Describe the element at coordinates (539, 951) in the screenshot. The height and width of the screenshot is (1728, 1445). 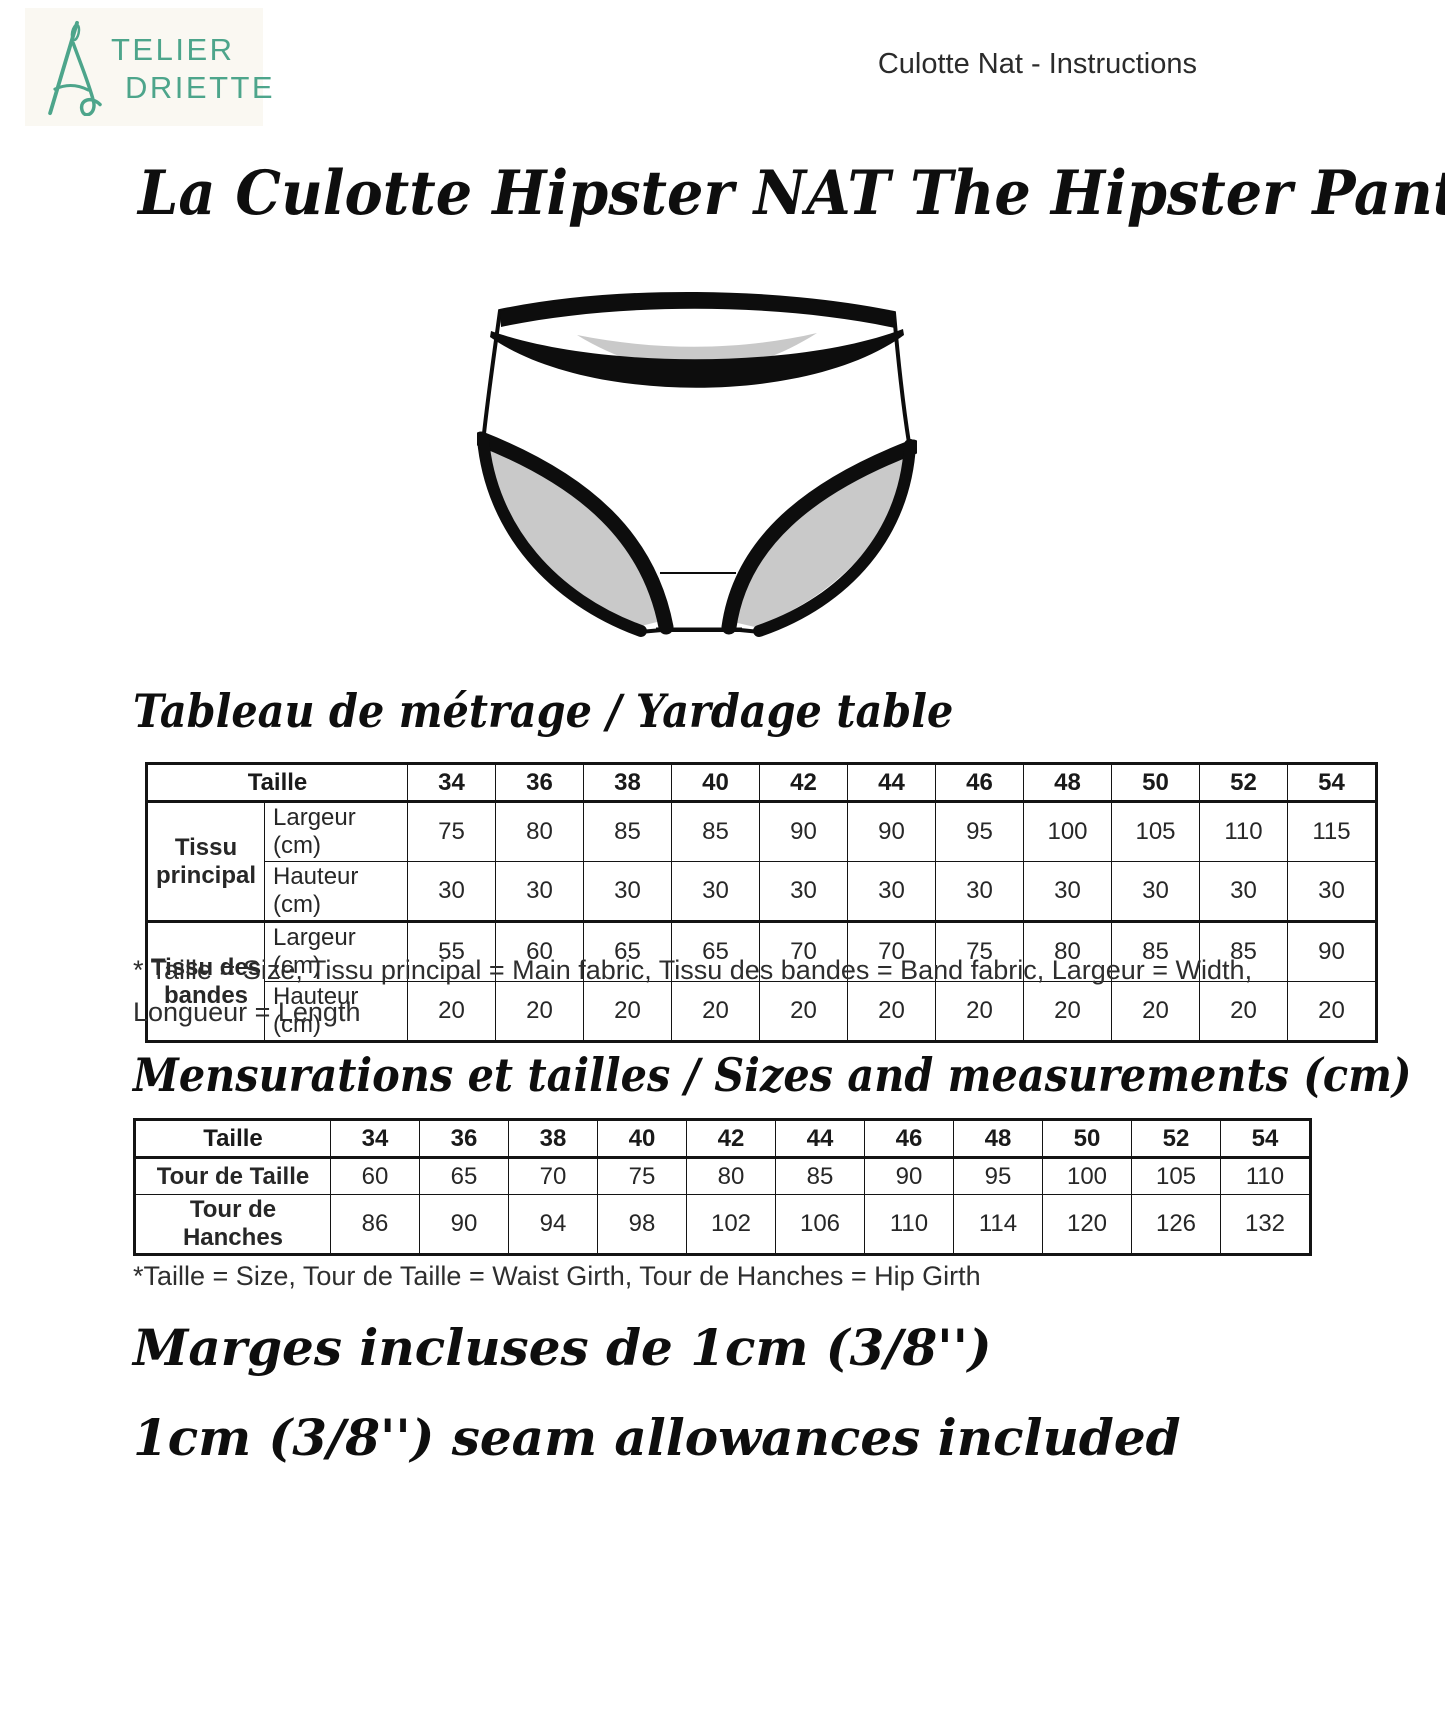
I see `yardage-value: 60` at that location.